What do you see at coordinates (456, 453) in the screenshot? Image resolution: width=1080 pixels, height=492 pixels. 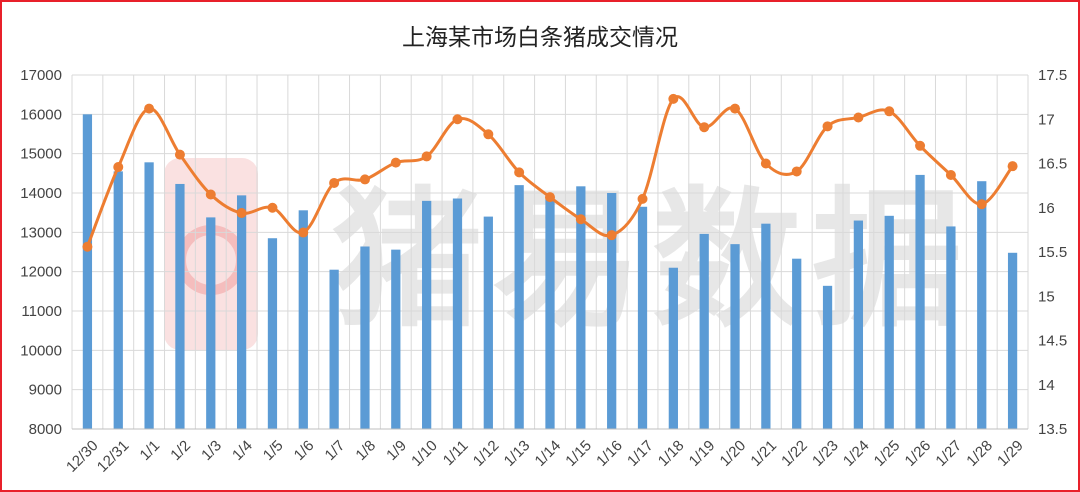 I see `x-tick-label: 1/11` at bounding box center [456, 453].